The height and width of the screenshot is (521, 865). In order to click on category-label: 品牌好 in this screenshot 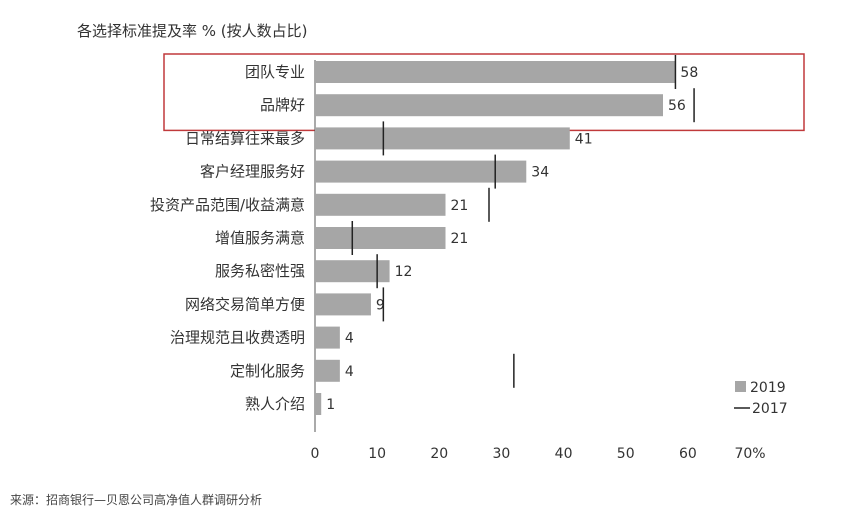, I will do `click(282, 105)`.